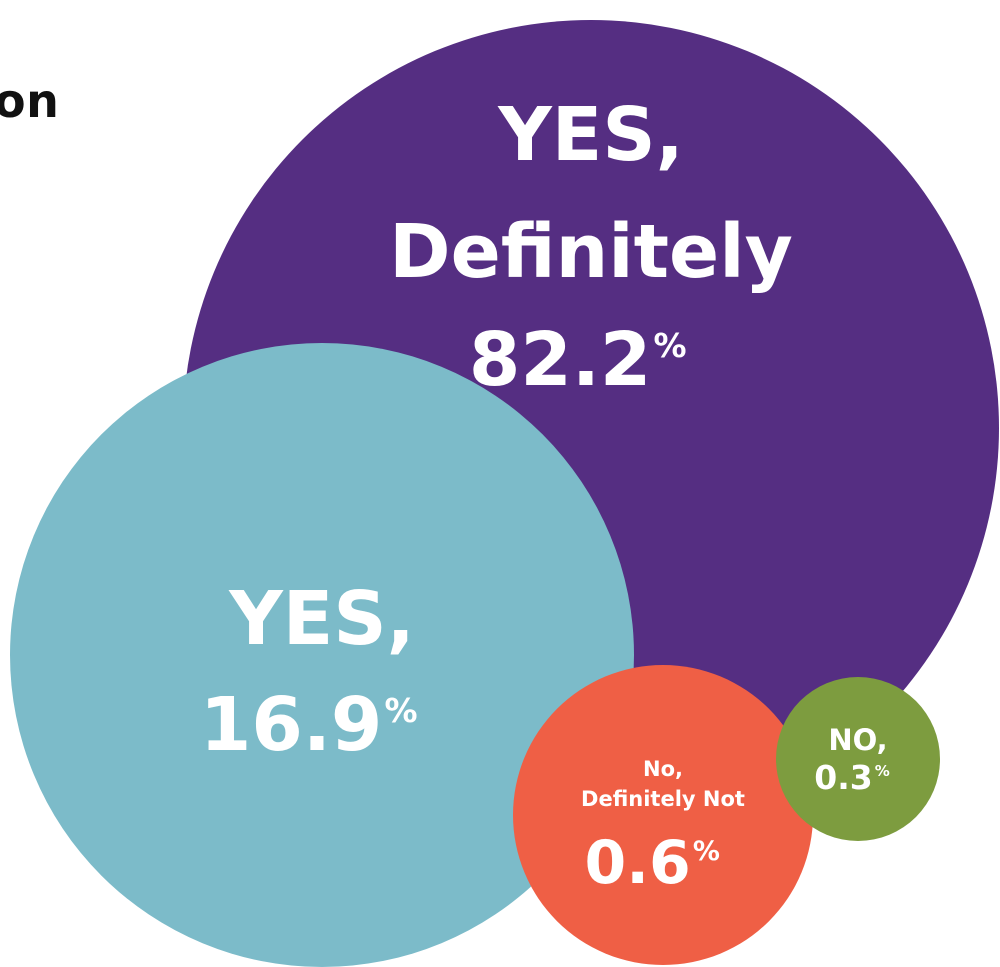 The width and height of the screenshot is (1000, 967). I want to click on chart-title-fragment: on, so click(30, 101).